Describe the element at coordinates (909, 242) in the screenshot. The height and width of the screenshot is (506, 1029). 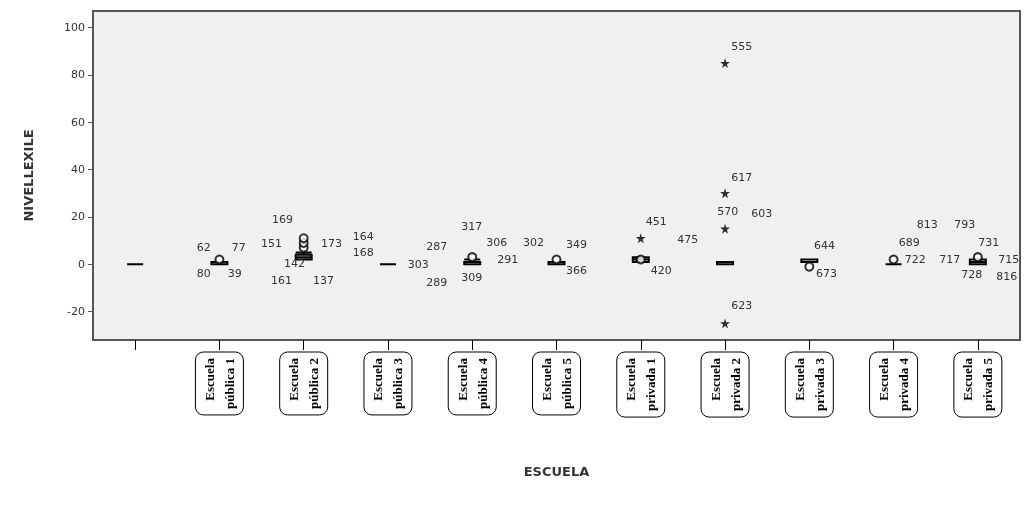
I see `annotation: 689` at that location.